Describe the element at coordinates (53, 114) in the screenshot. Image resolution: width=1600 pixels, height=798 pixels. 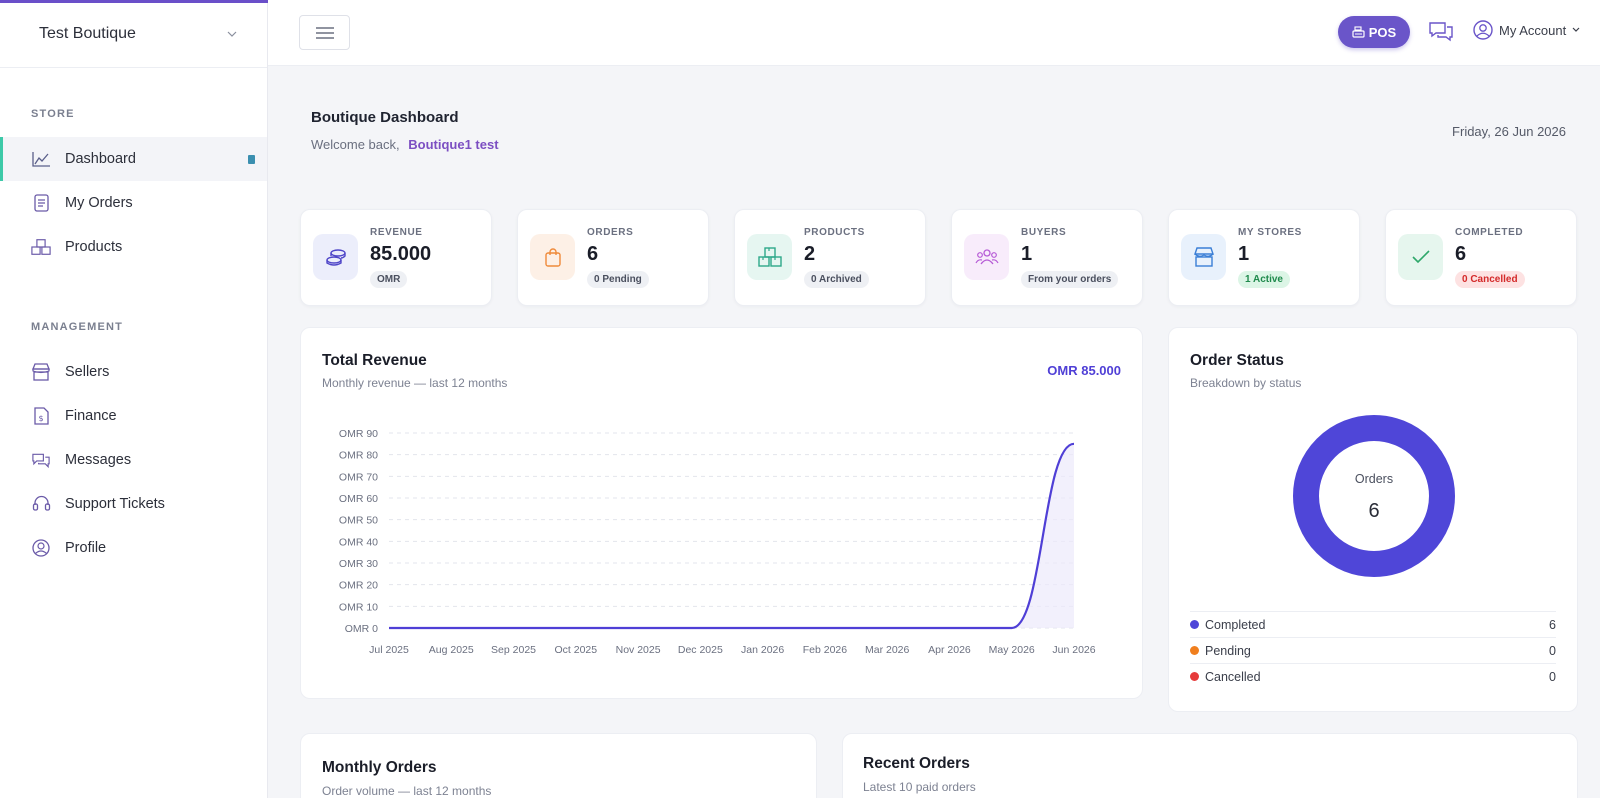
I see `section-label-store: STORE` at that location.